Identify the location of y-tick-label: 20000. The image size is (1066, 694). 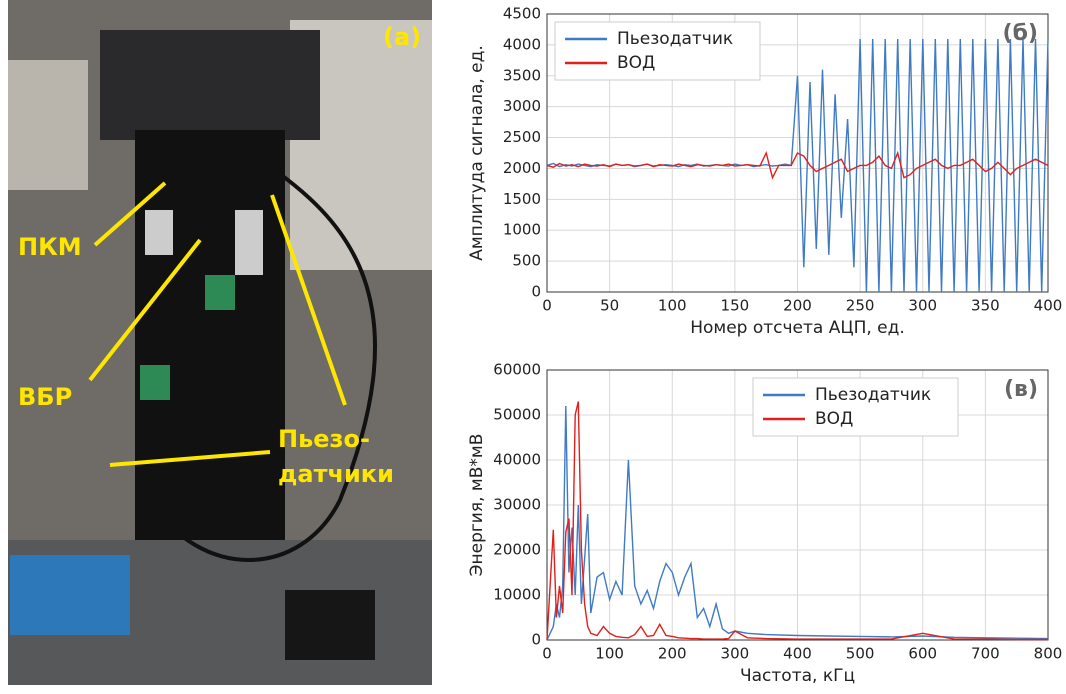
(517, 550).